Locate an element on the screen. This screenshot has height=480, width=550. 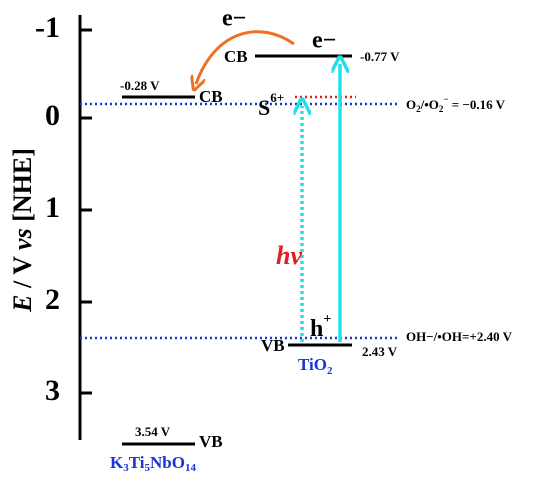
cb-value: -0.77 V is located at coordinates (380, 56).